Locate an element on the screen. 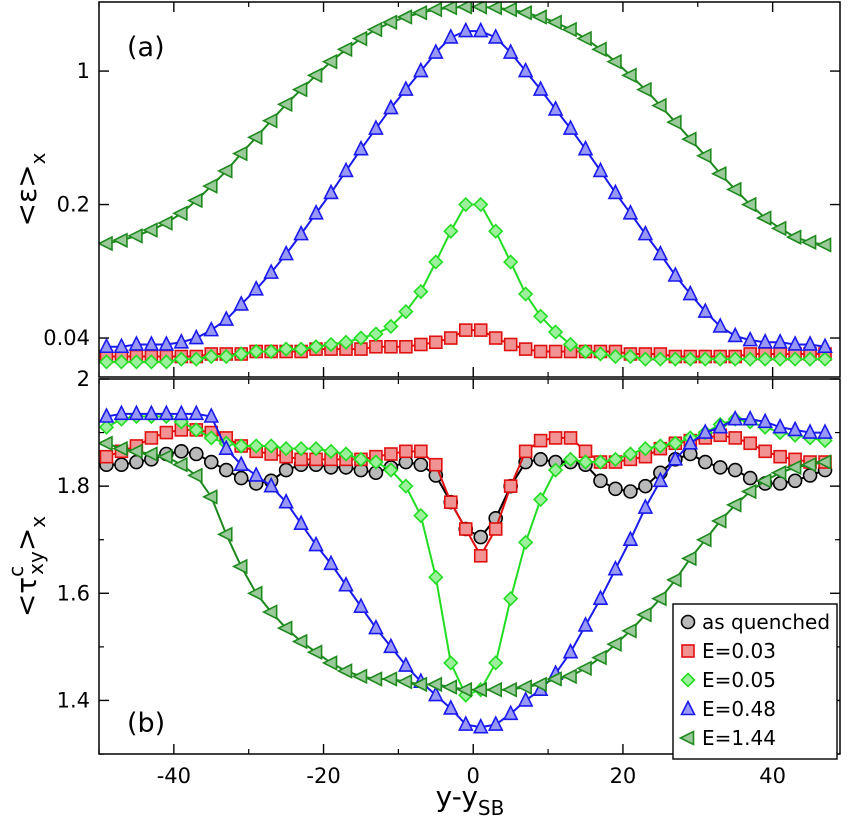  y-tick-label: 1.6 is located at coordinates (73, 593).